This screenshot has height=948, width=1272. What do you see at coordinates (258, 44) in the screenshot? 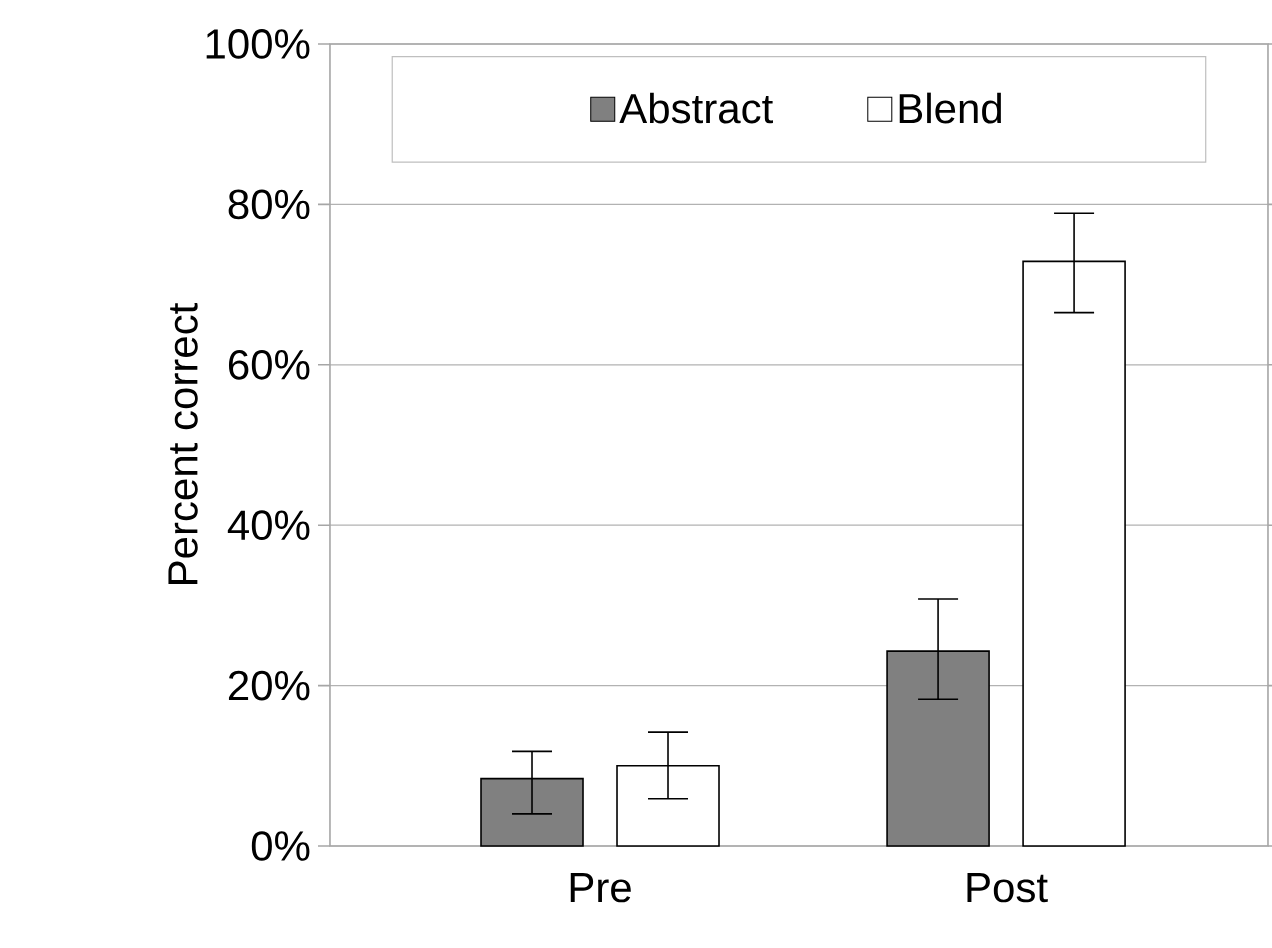
I see `y-tick-label: 100%` at bounding box center [258, 44].